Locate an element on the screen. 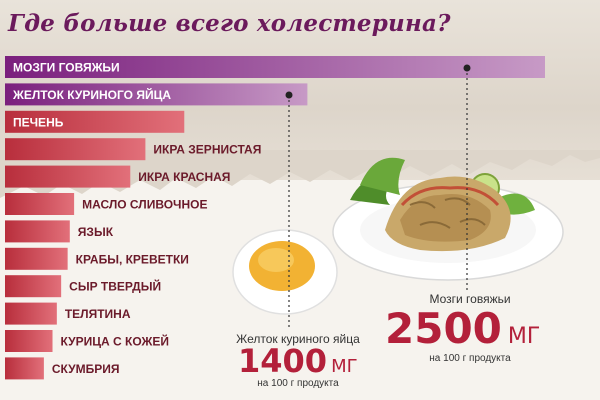  bar-group: Сыр твердый is located at coordinates (83, 286).